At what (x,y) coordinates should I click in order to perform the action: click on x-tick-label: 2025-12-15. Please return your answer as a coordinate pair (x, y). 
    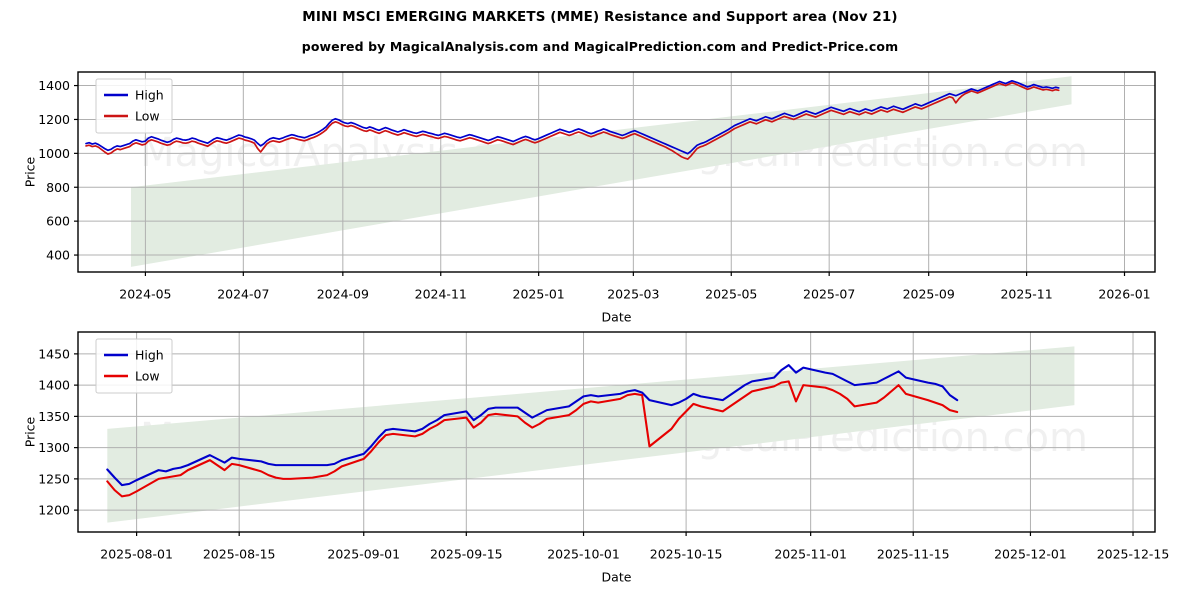
    Looking at the image, I should click on (1133, 554).